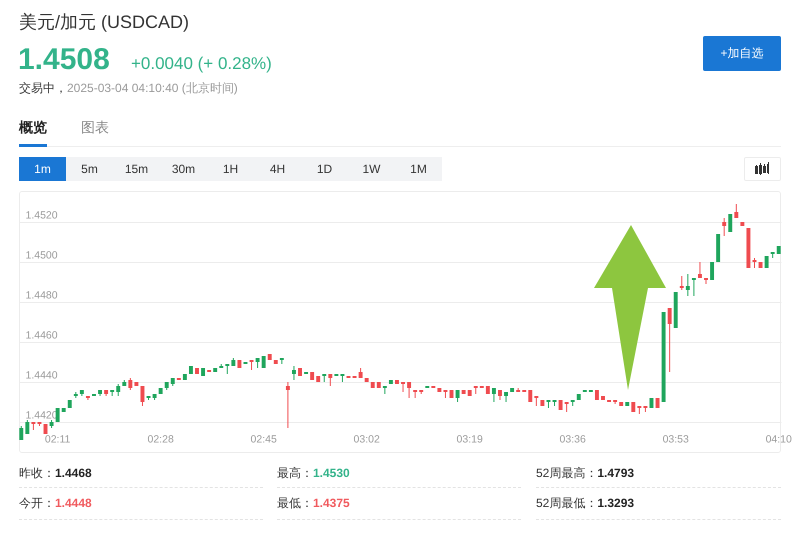 This screenshot has width=800, height=538. Describe the element at coordinates (183, 169) in the screenshot. I see `period-button: 30m` at that location.